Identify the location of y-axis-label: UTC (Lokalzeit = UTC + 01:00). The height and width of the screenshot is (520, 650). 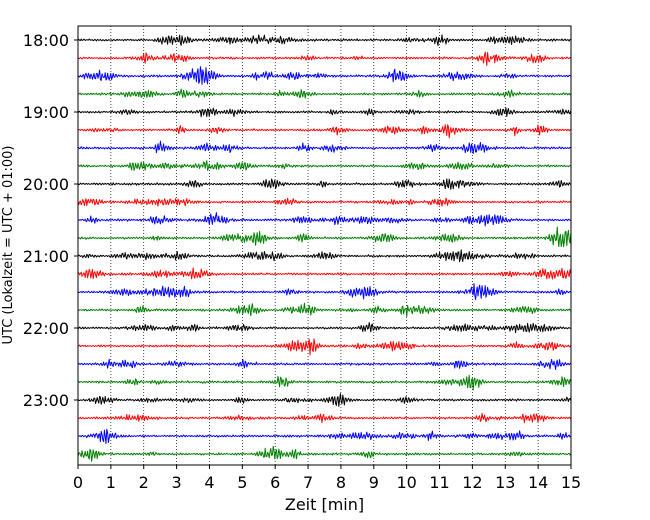
(8, 245).